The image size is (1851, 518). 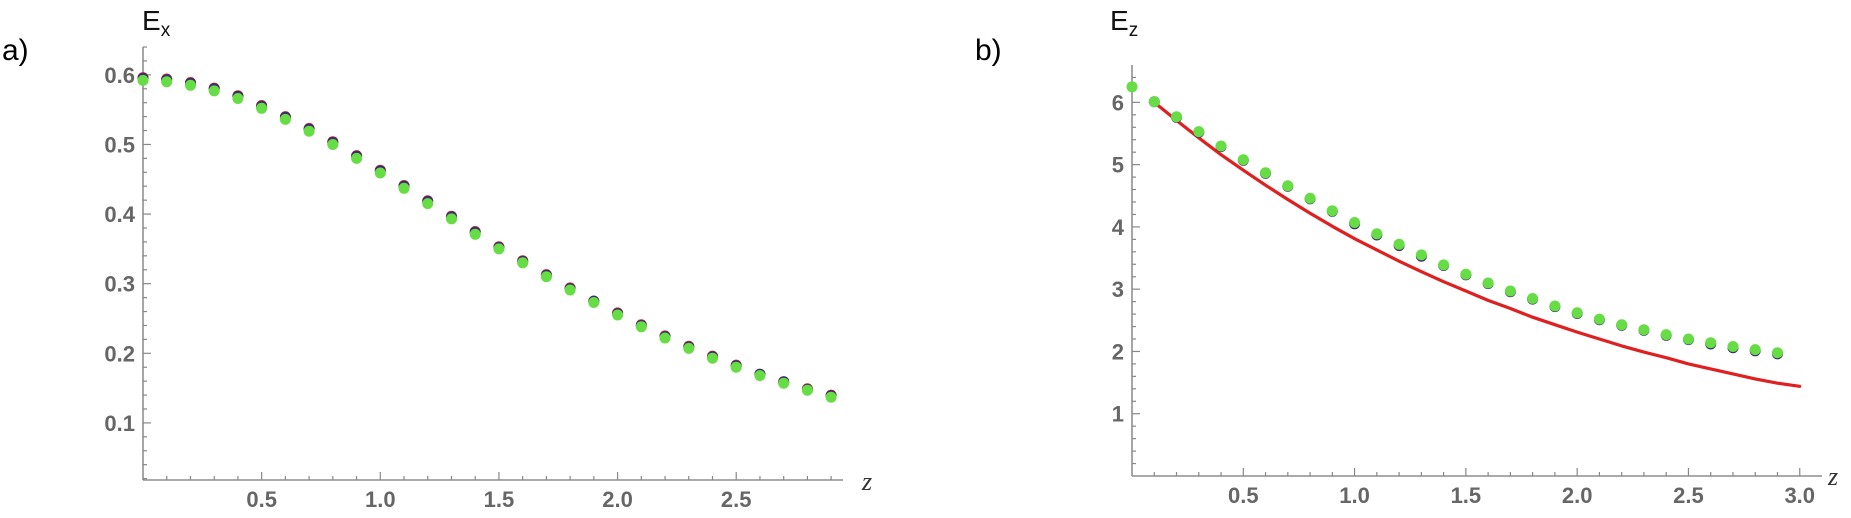 I want to click on panel-b-y-tick-label: 3, so click(x=1118, y=289).